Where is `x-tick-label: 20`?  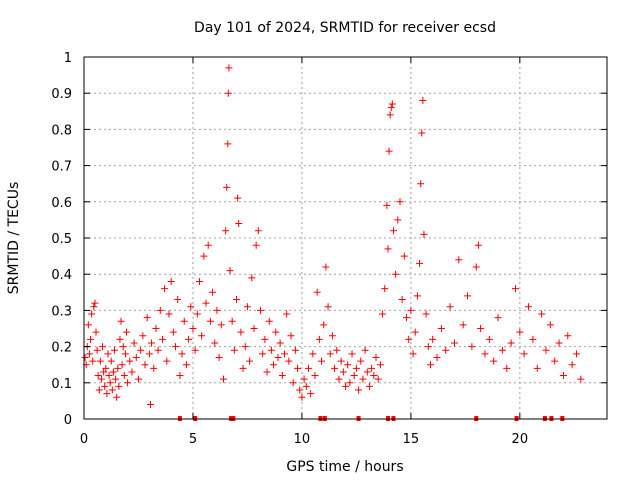 x-tick-label: 20 is located at coordinates (520, 439).